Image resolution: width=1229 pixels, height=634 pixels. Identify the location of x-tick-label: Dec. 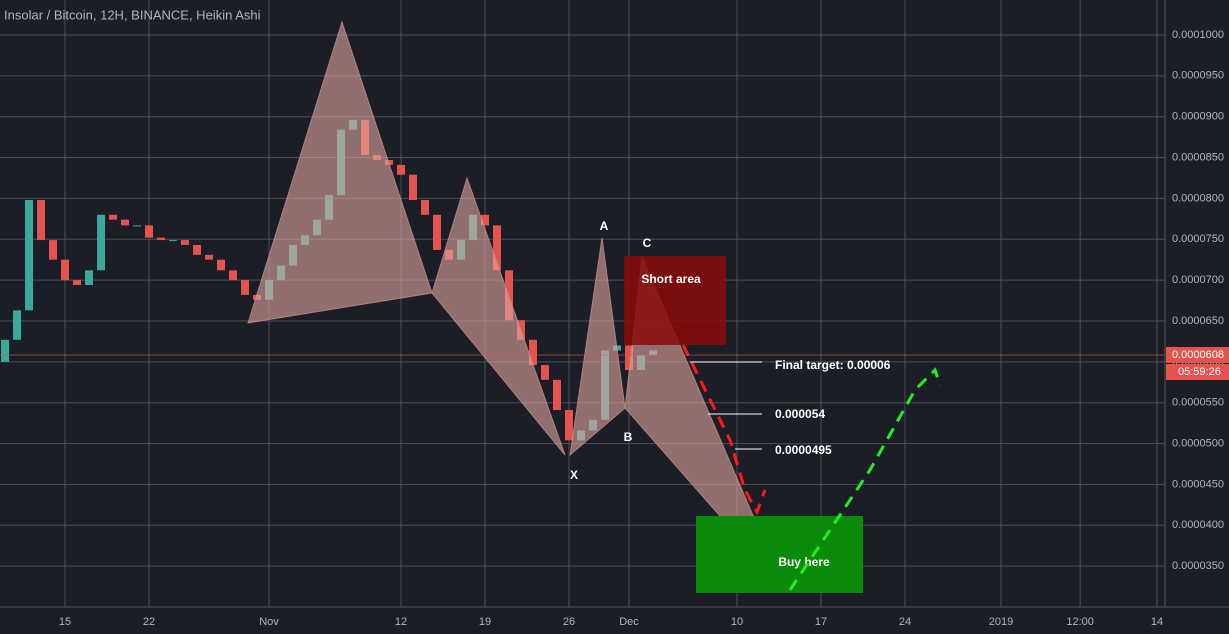
(629, 622).